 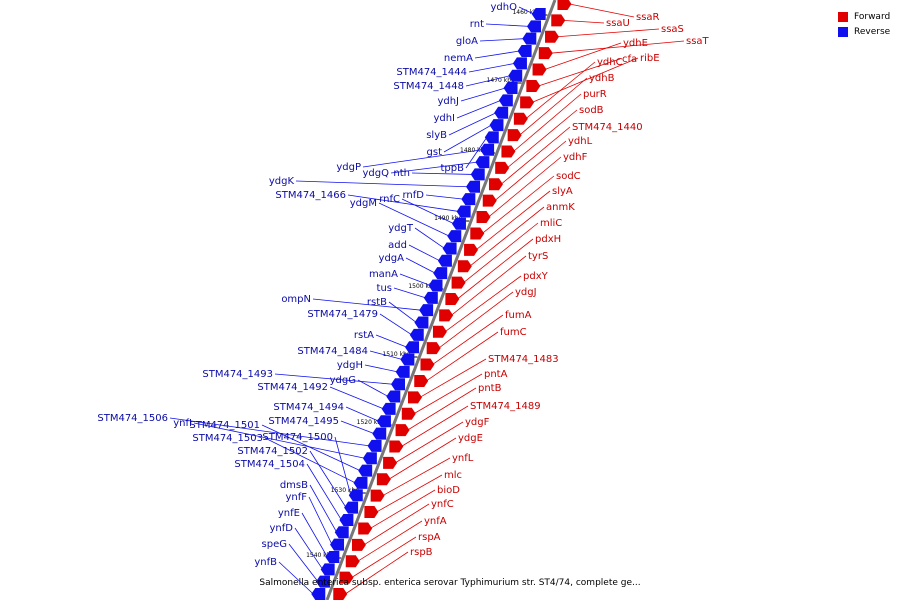 What do you see at coordinates (269, 464) in the screenshot?
I see `reverse-gene-label: STM474_1504` at bounding box center [269, 464].